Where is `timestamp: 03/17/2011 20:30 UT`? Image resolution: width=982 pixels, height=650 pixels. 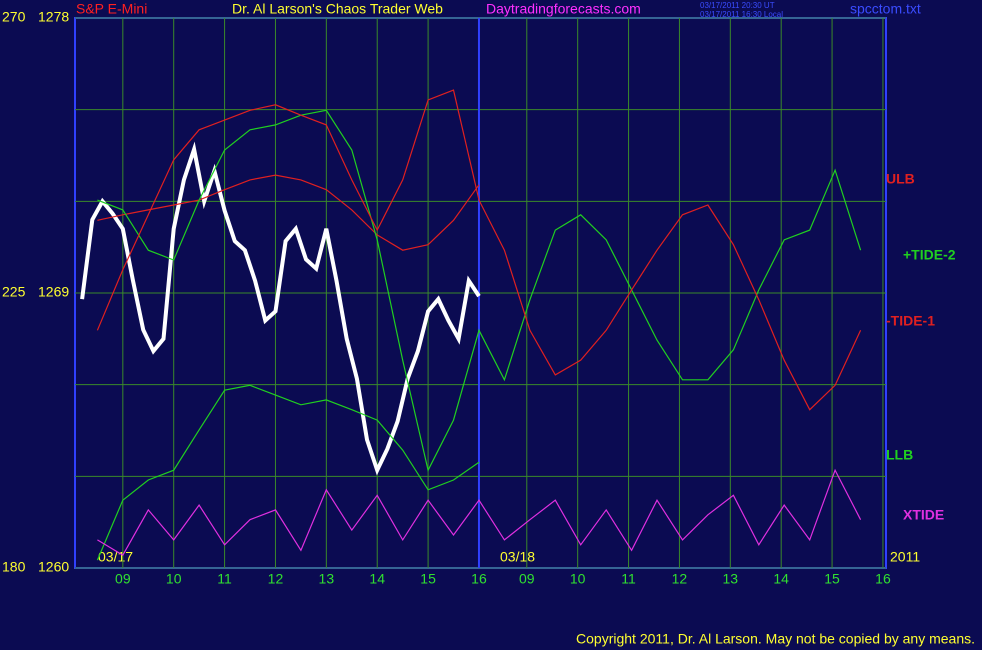
timestamp: 03/17/2011 20:30 UT is located at coordinates (737, 5).